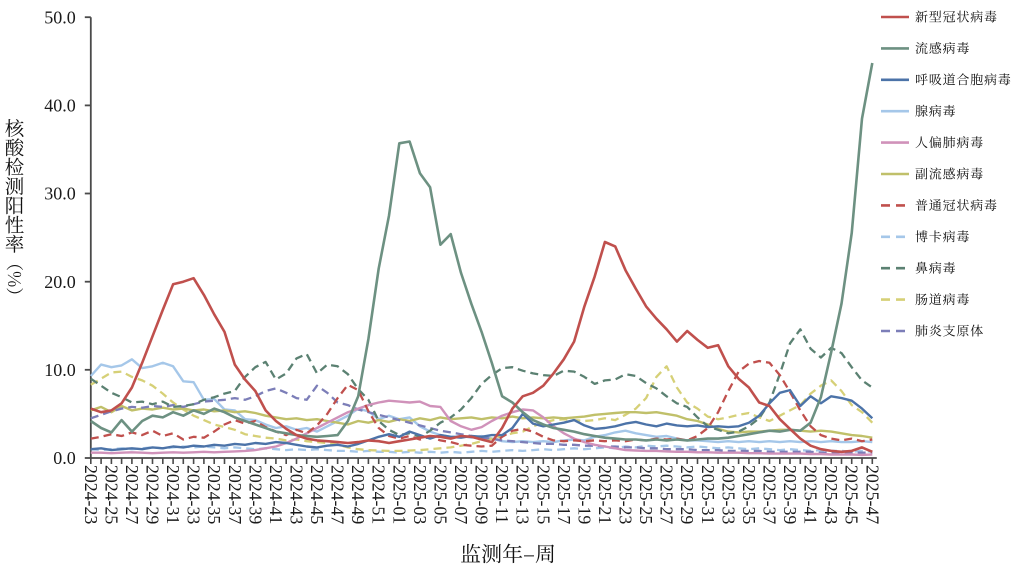  Describe the element at coordinates (60, 370) in the screenshot. I see `svg-text: 10.0` at that location.